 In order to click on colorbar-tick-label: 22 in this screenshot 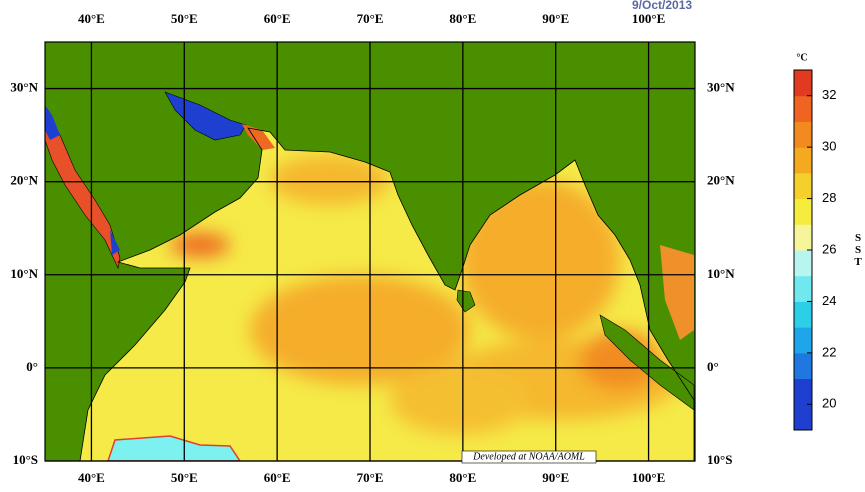, I will do `click(829, 351)`.